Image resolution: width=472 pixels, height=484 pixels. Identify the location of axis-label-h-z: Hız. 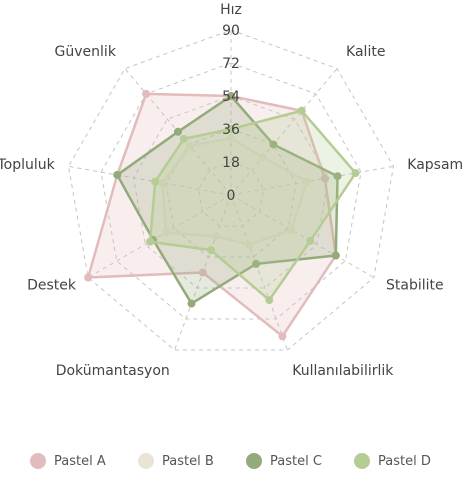
(231, 10).